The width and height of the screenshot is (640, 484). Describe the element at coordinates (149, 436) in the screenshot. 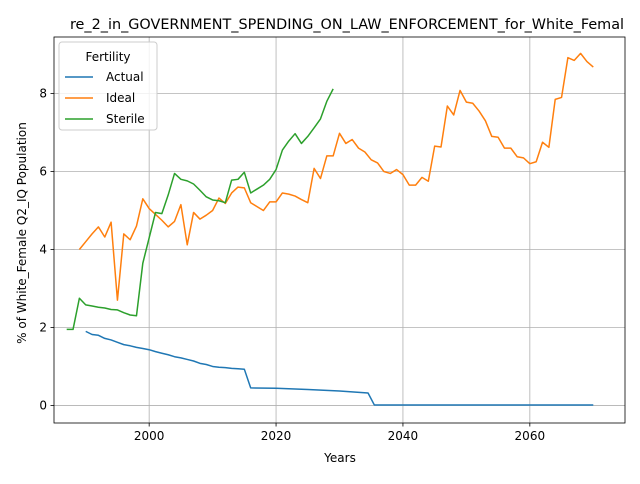

I see `x-tick-label: 2000` at that location.